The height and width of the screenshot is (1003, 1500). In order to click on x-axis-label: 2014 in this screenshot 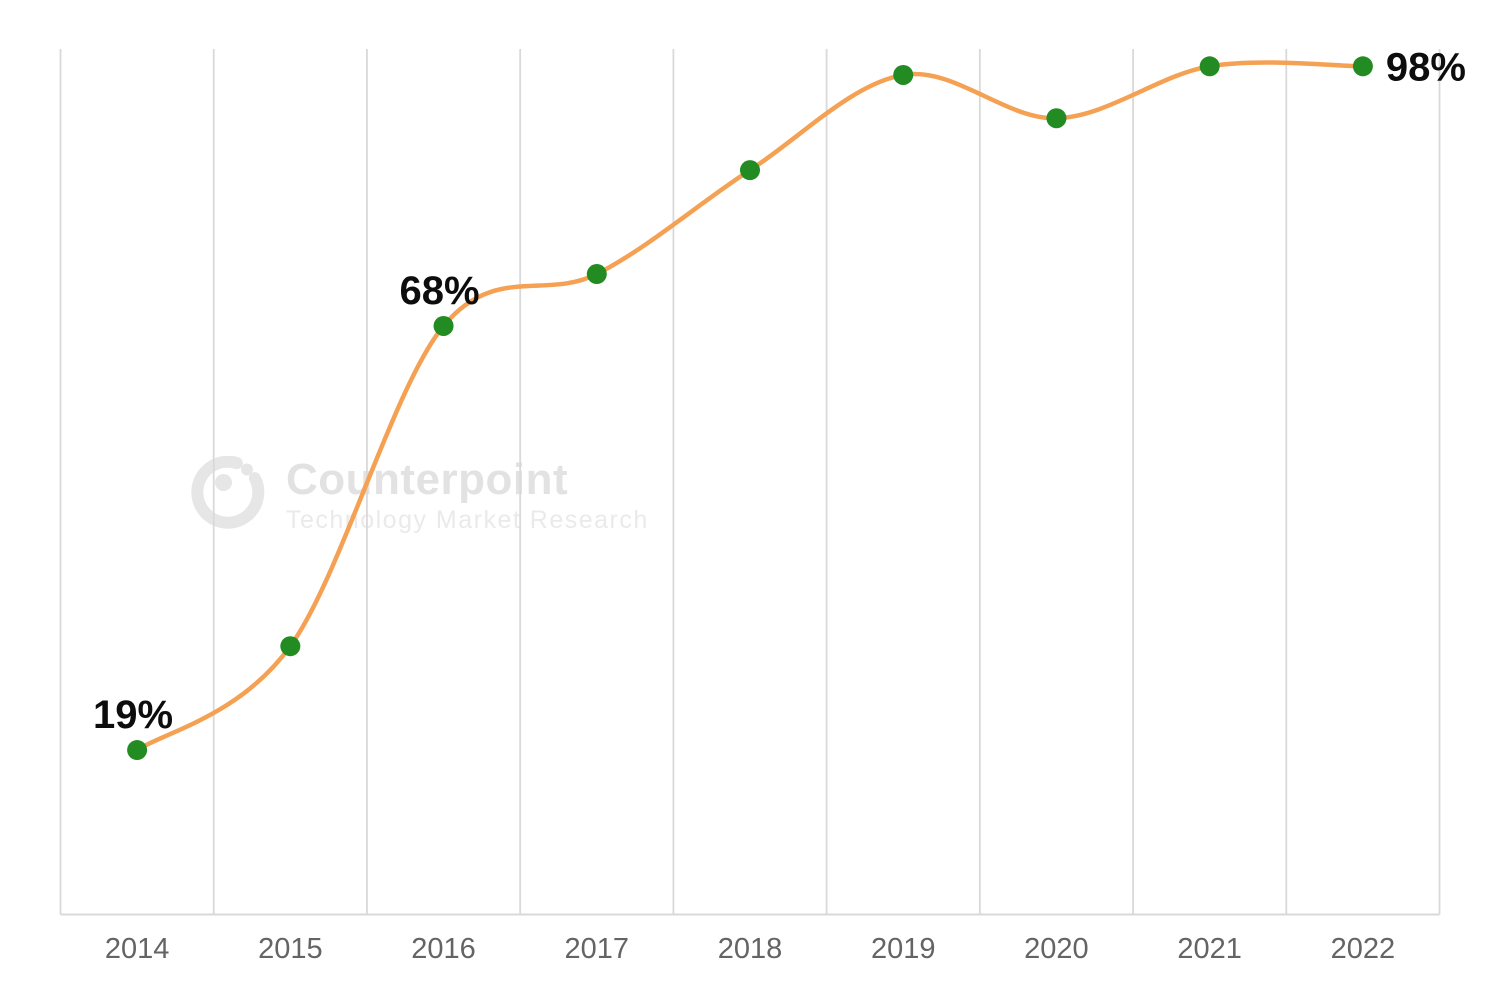, I will do `click(137, 949)`.